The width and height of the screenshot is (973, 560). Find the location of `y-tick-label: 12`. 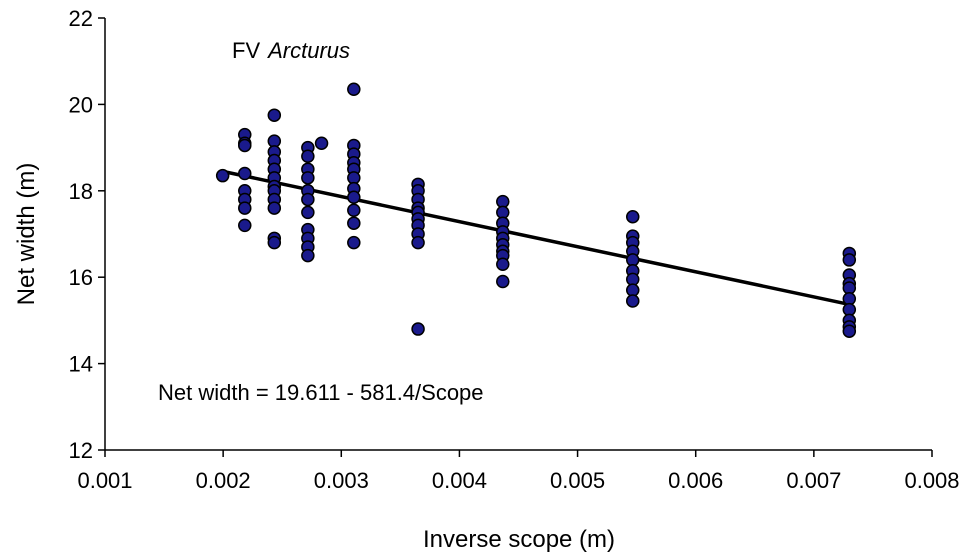

y-tick-label: 12 is located at coordinates (81, 450).